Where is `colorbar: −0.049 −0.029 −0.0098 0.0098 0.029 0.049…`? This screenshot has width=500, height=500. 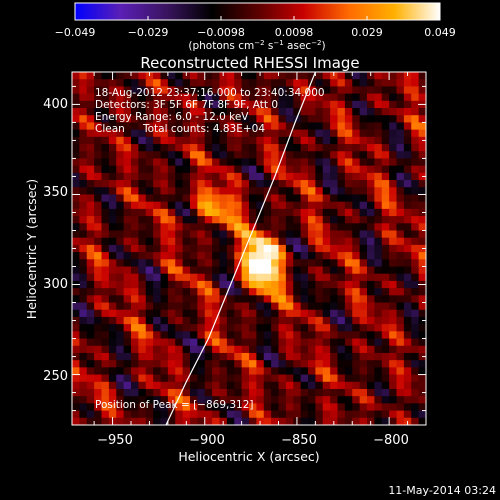 colorbar: −0.049 −0.029 −0.0098 0.0098 0.029 0.049… is located at coordinates (255, 27).